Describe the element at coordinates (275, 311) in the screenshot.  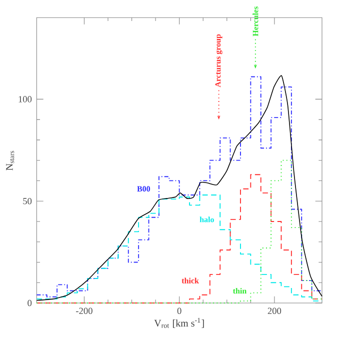
I see `x-tick-label: 200` at that location.